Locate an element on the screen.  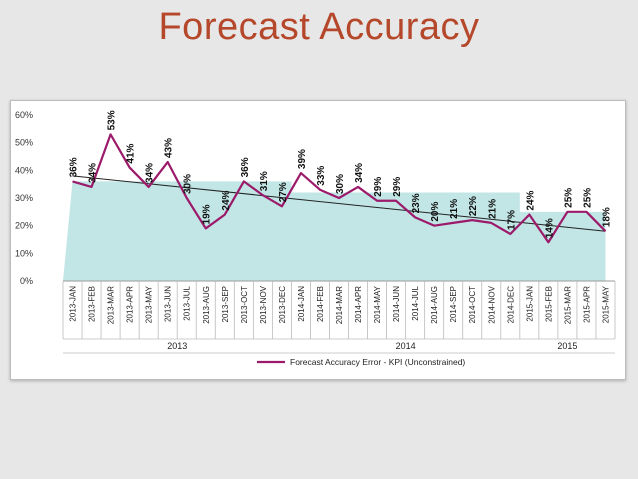
slide-title: Forecast Accuracy is located at coordinates (319, 27).